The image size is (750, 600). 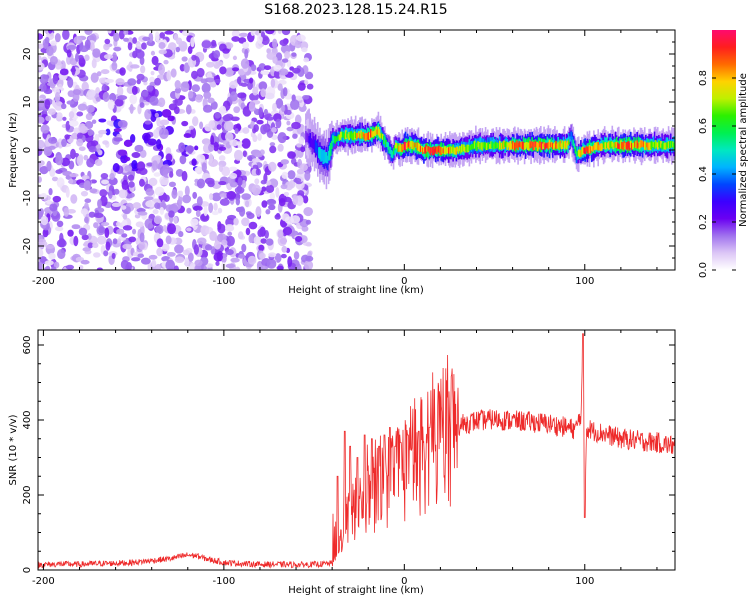 I want to click on spectrogram-xtick-label: -200, so click(x=43, y=281).